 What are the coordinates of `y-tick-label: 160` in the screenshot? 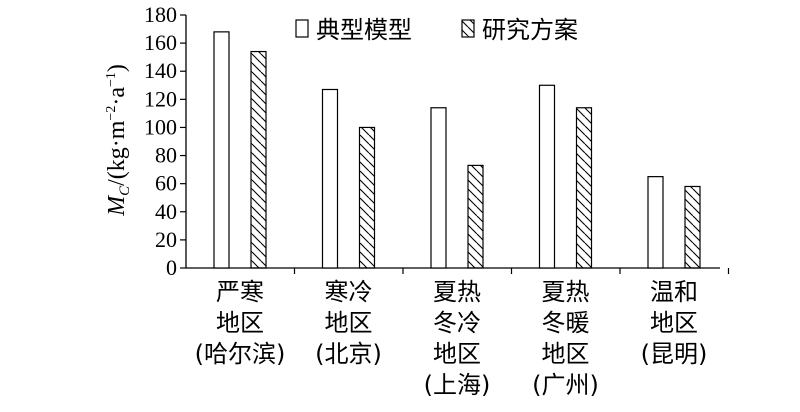 It's located at (160, 42).